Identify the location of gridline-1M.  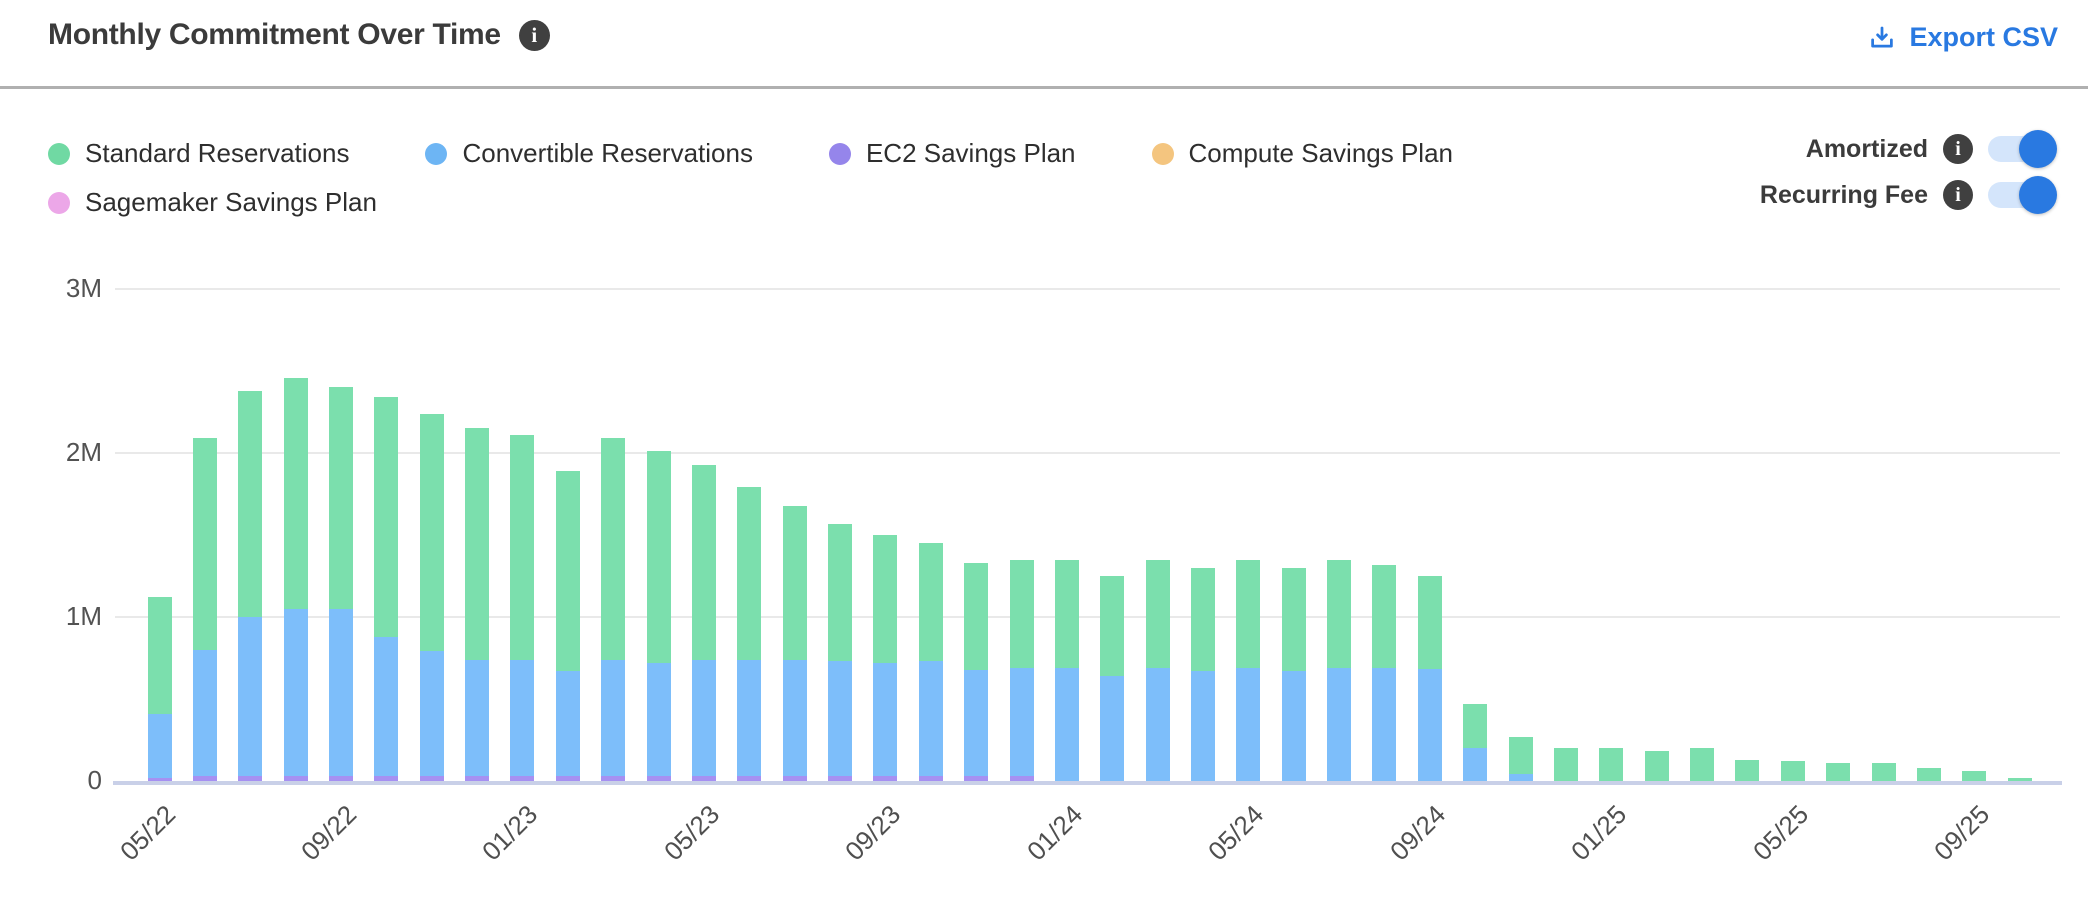
(1087, 617).